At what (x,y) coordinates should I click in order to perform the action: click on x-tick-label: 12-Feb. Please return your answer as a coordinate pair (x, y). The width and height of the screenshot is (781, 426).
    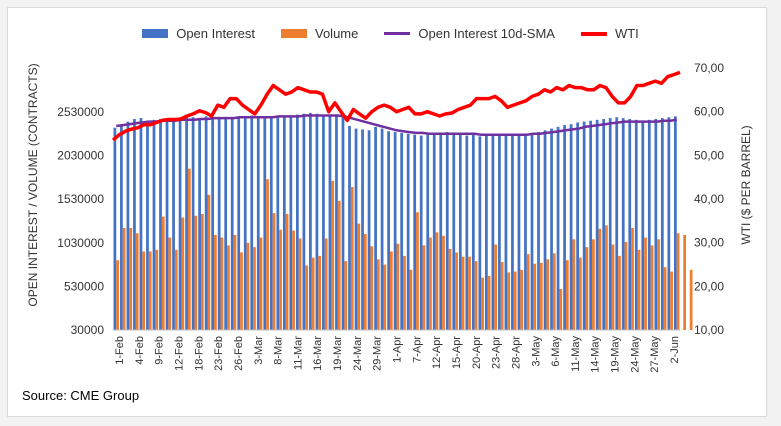
    Looking at the image, I should click on (179, 353).